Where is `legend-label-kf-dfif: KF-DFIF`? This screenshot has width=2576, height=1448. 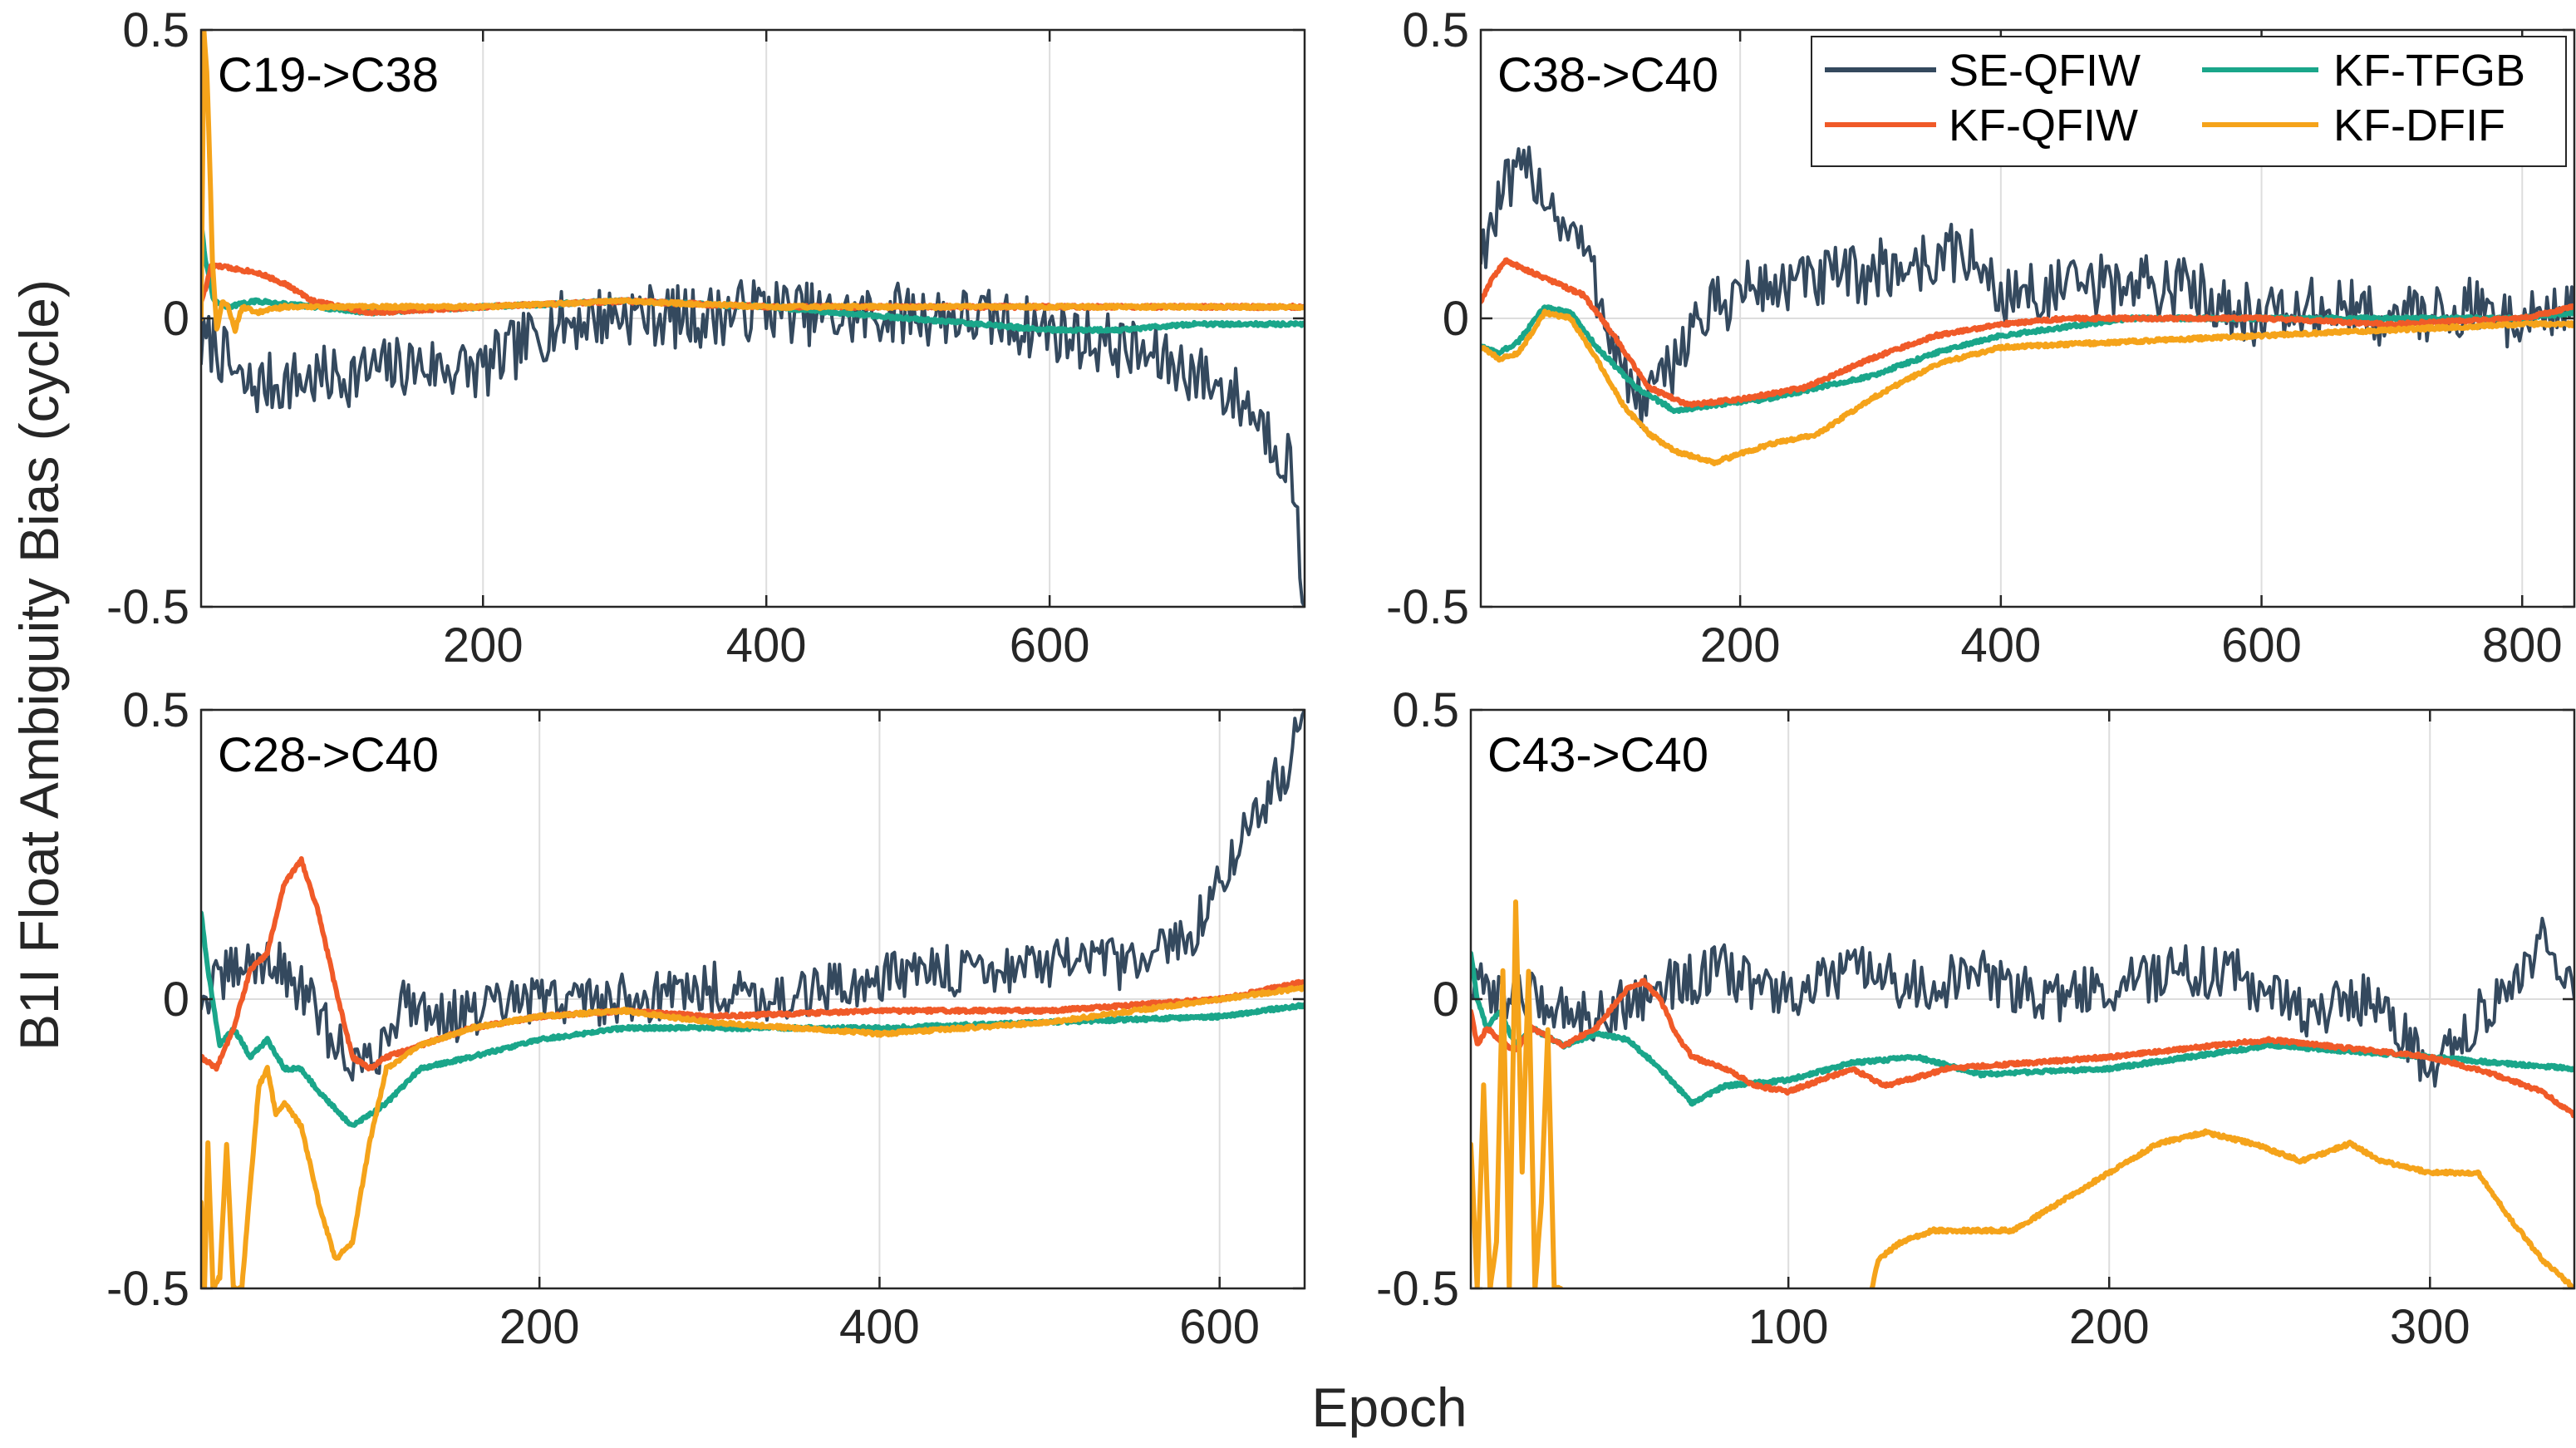
legend-label-kf-dfif: KF-DFIF is located at coordinates (2419, 125).